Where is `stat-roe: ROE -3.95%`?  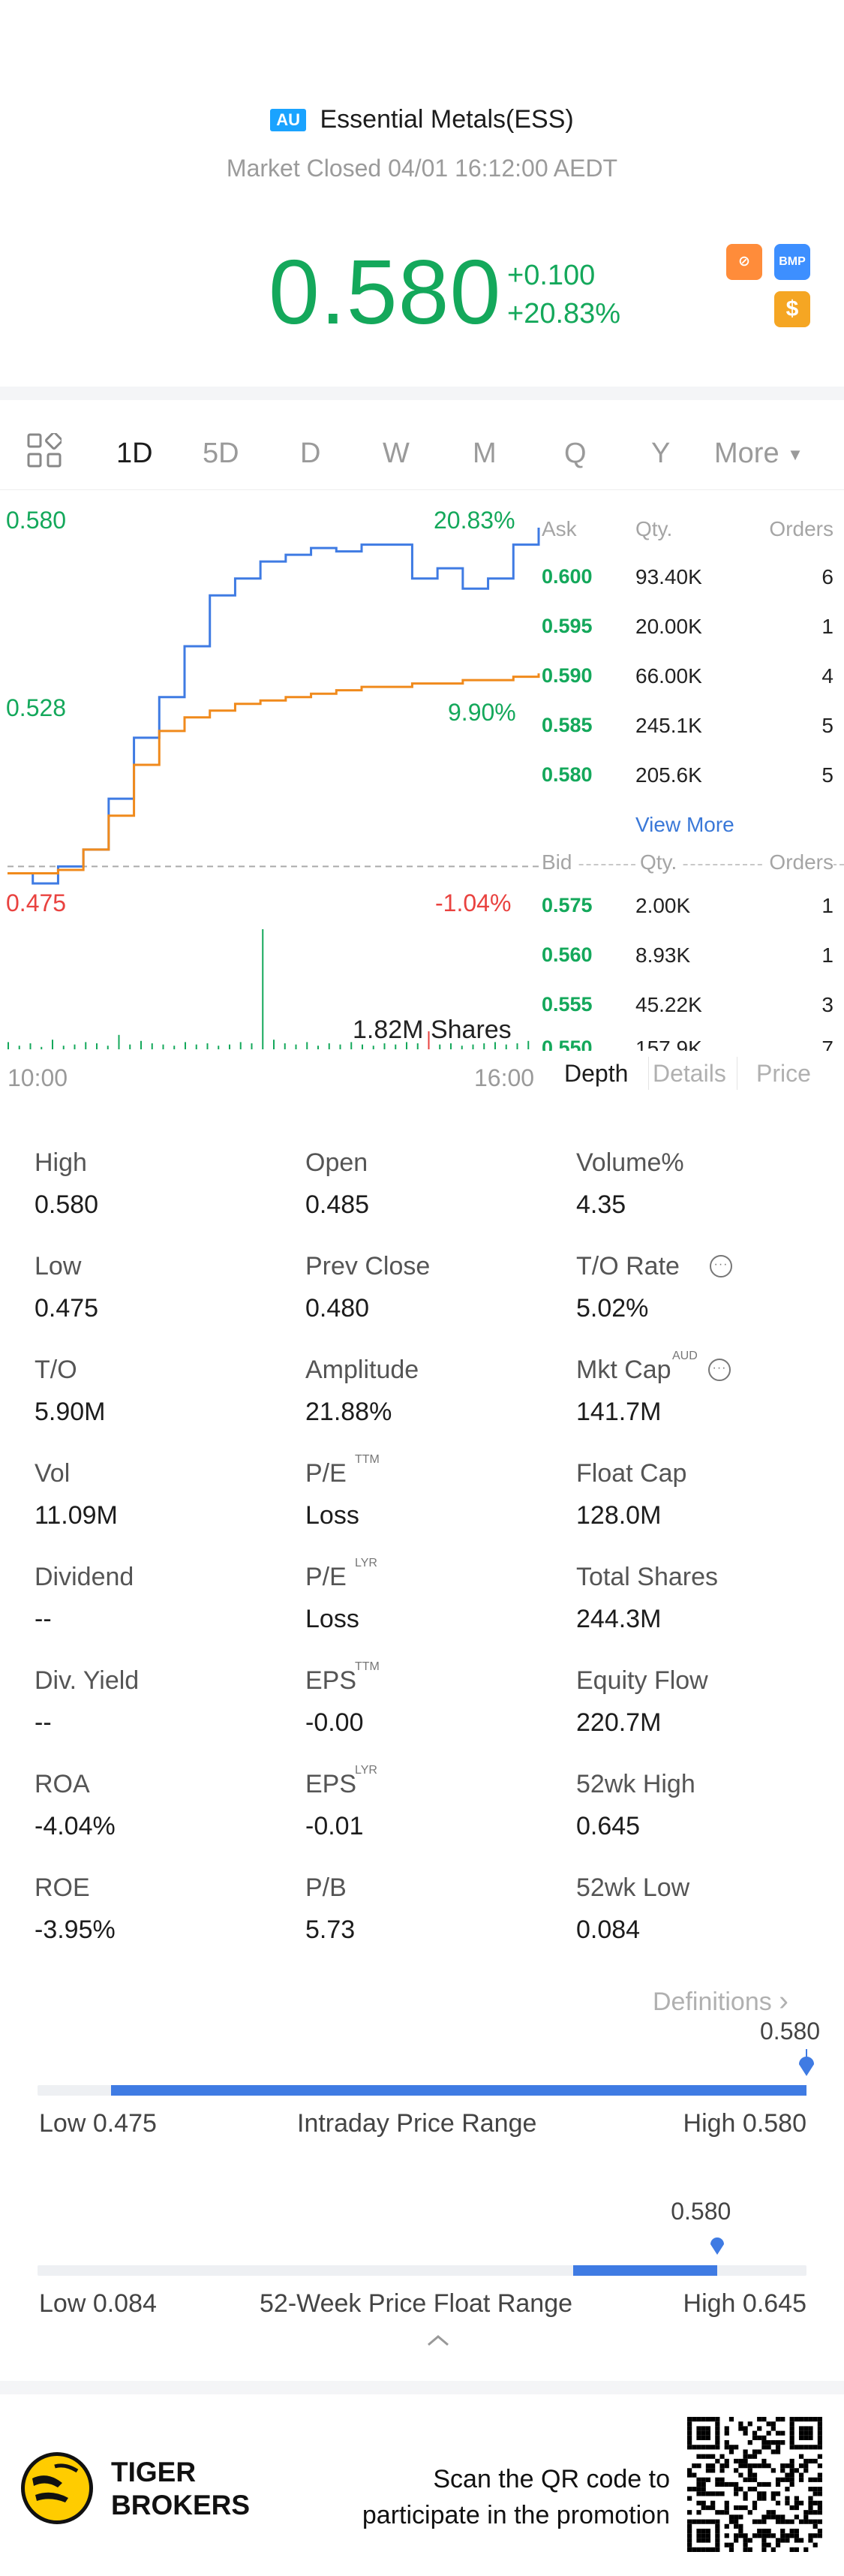 stat-roe: ROE -3.95% is located at coordinates (158, 1922).